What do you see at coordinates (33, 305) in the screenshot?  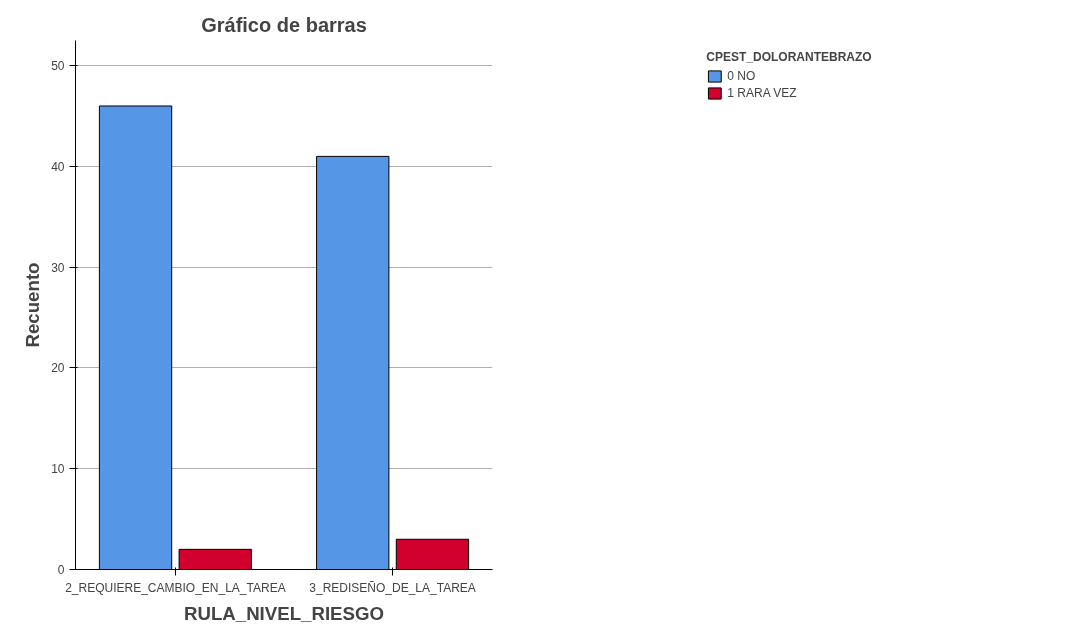 I see `y-axis-title: Recuento` at bounding box center [33, 305].